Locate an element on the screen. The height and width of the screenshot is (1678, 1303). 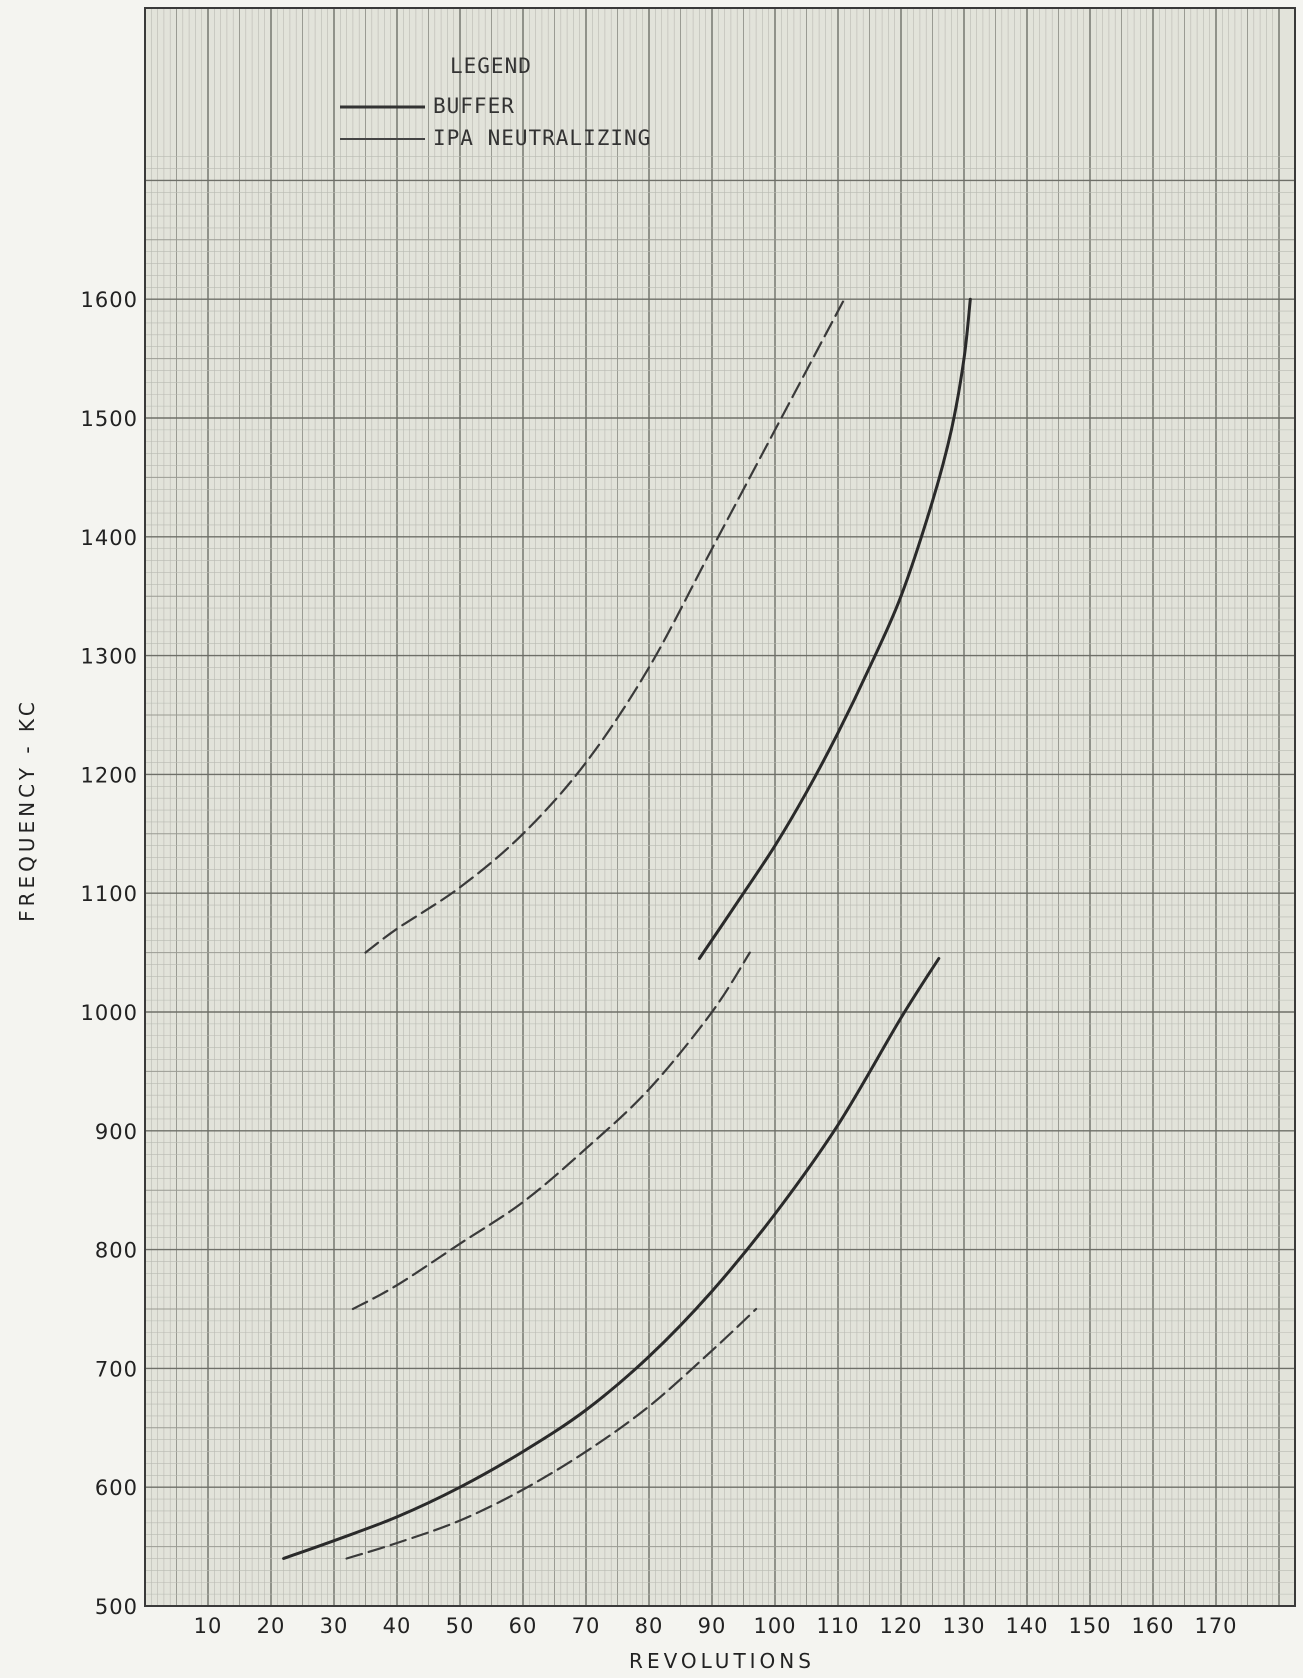
y-tick-label: 1000 is located at coordinates (109, 1013).